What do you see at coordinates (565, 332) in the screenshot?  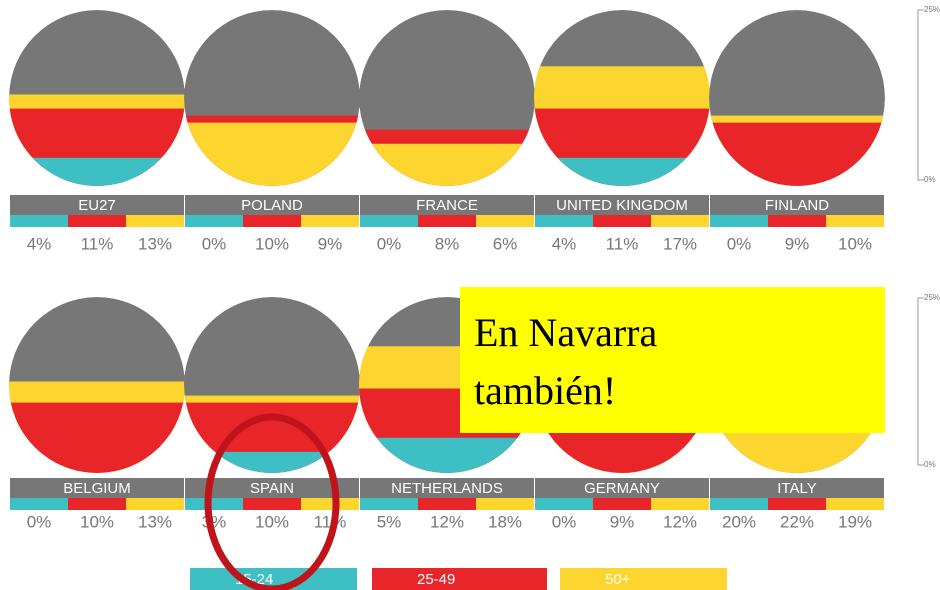 I see `annotation: En Navarra` at bounding box center [565, 332].